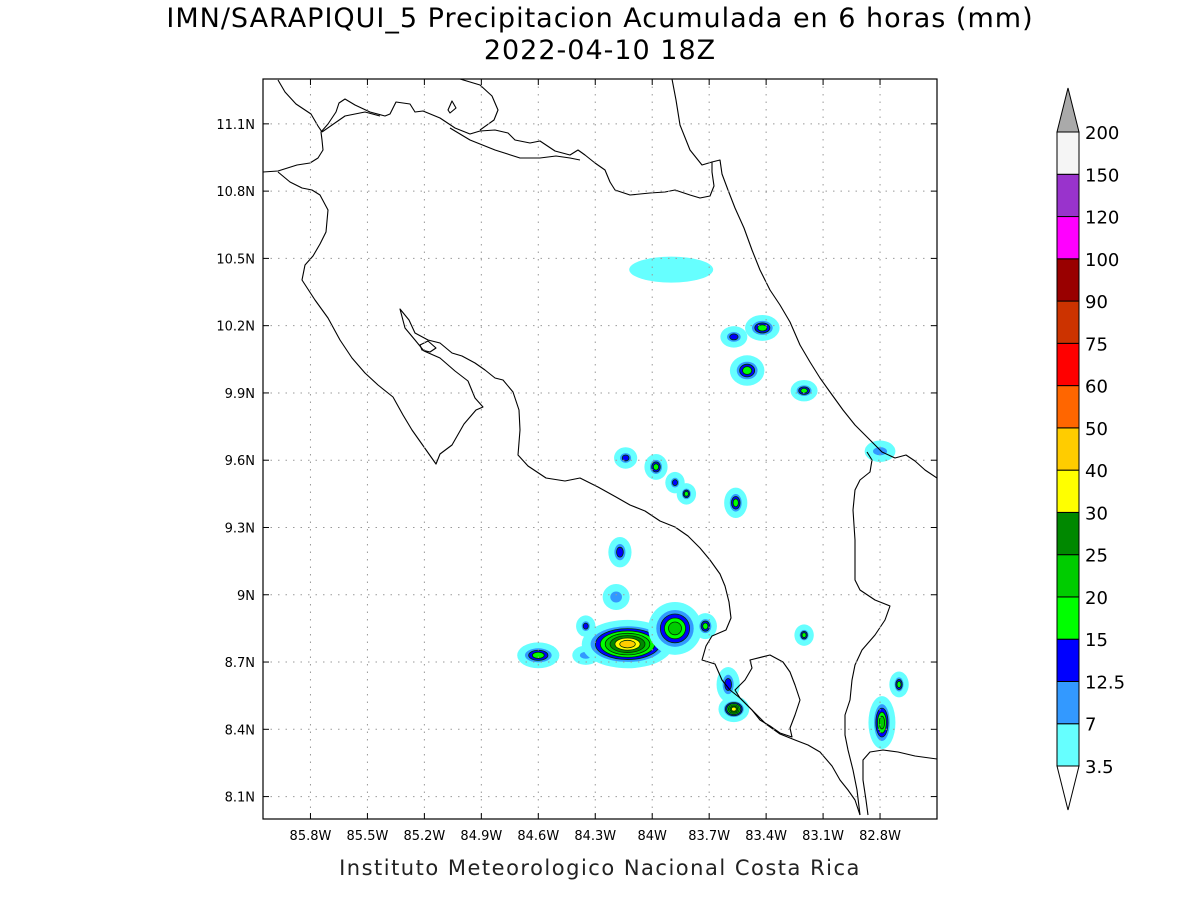 This screenshot has width=1200, height=900. Describe the element at coordinates (767, 696) in the screenshot. I see `osa-peninsula` at that location.